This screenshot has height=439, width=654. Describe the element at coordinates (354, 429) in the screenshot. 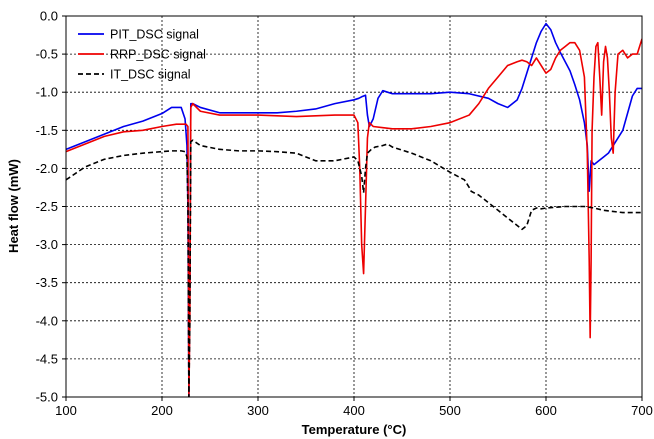

I see `x-axis-title: Temperature (°C)` at that location.